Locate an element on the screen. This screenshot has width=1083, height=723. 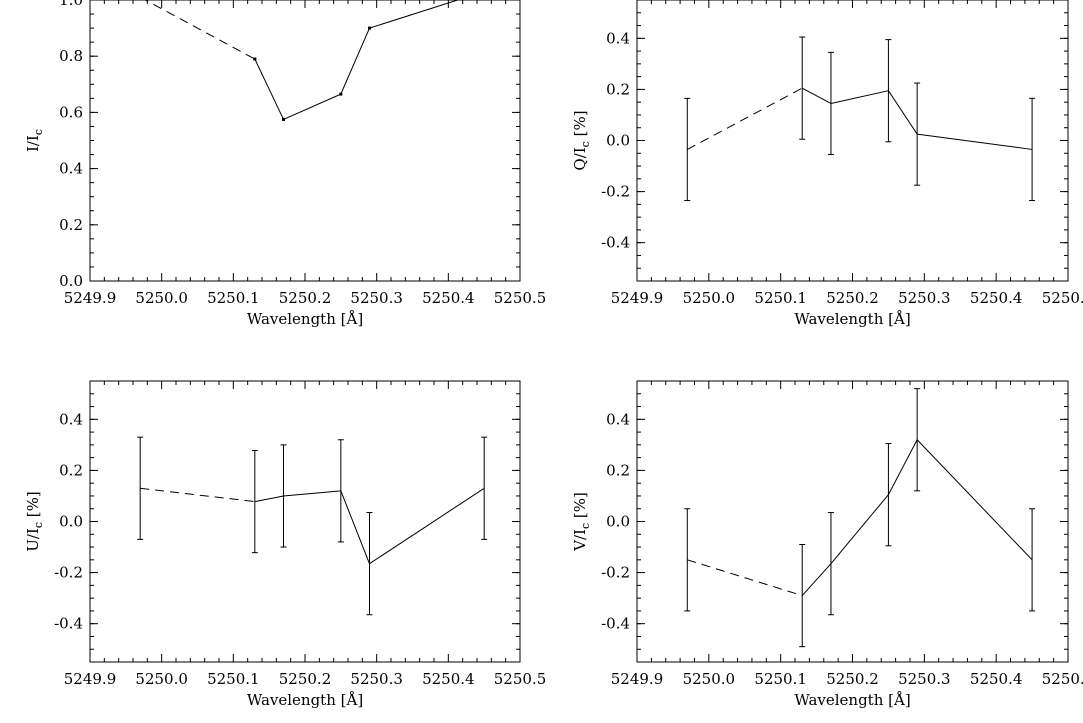
y-axis-title-main: V/I is located at coordinates (580, 540).